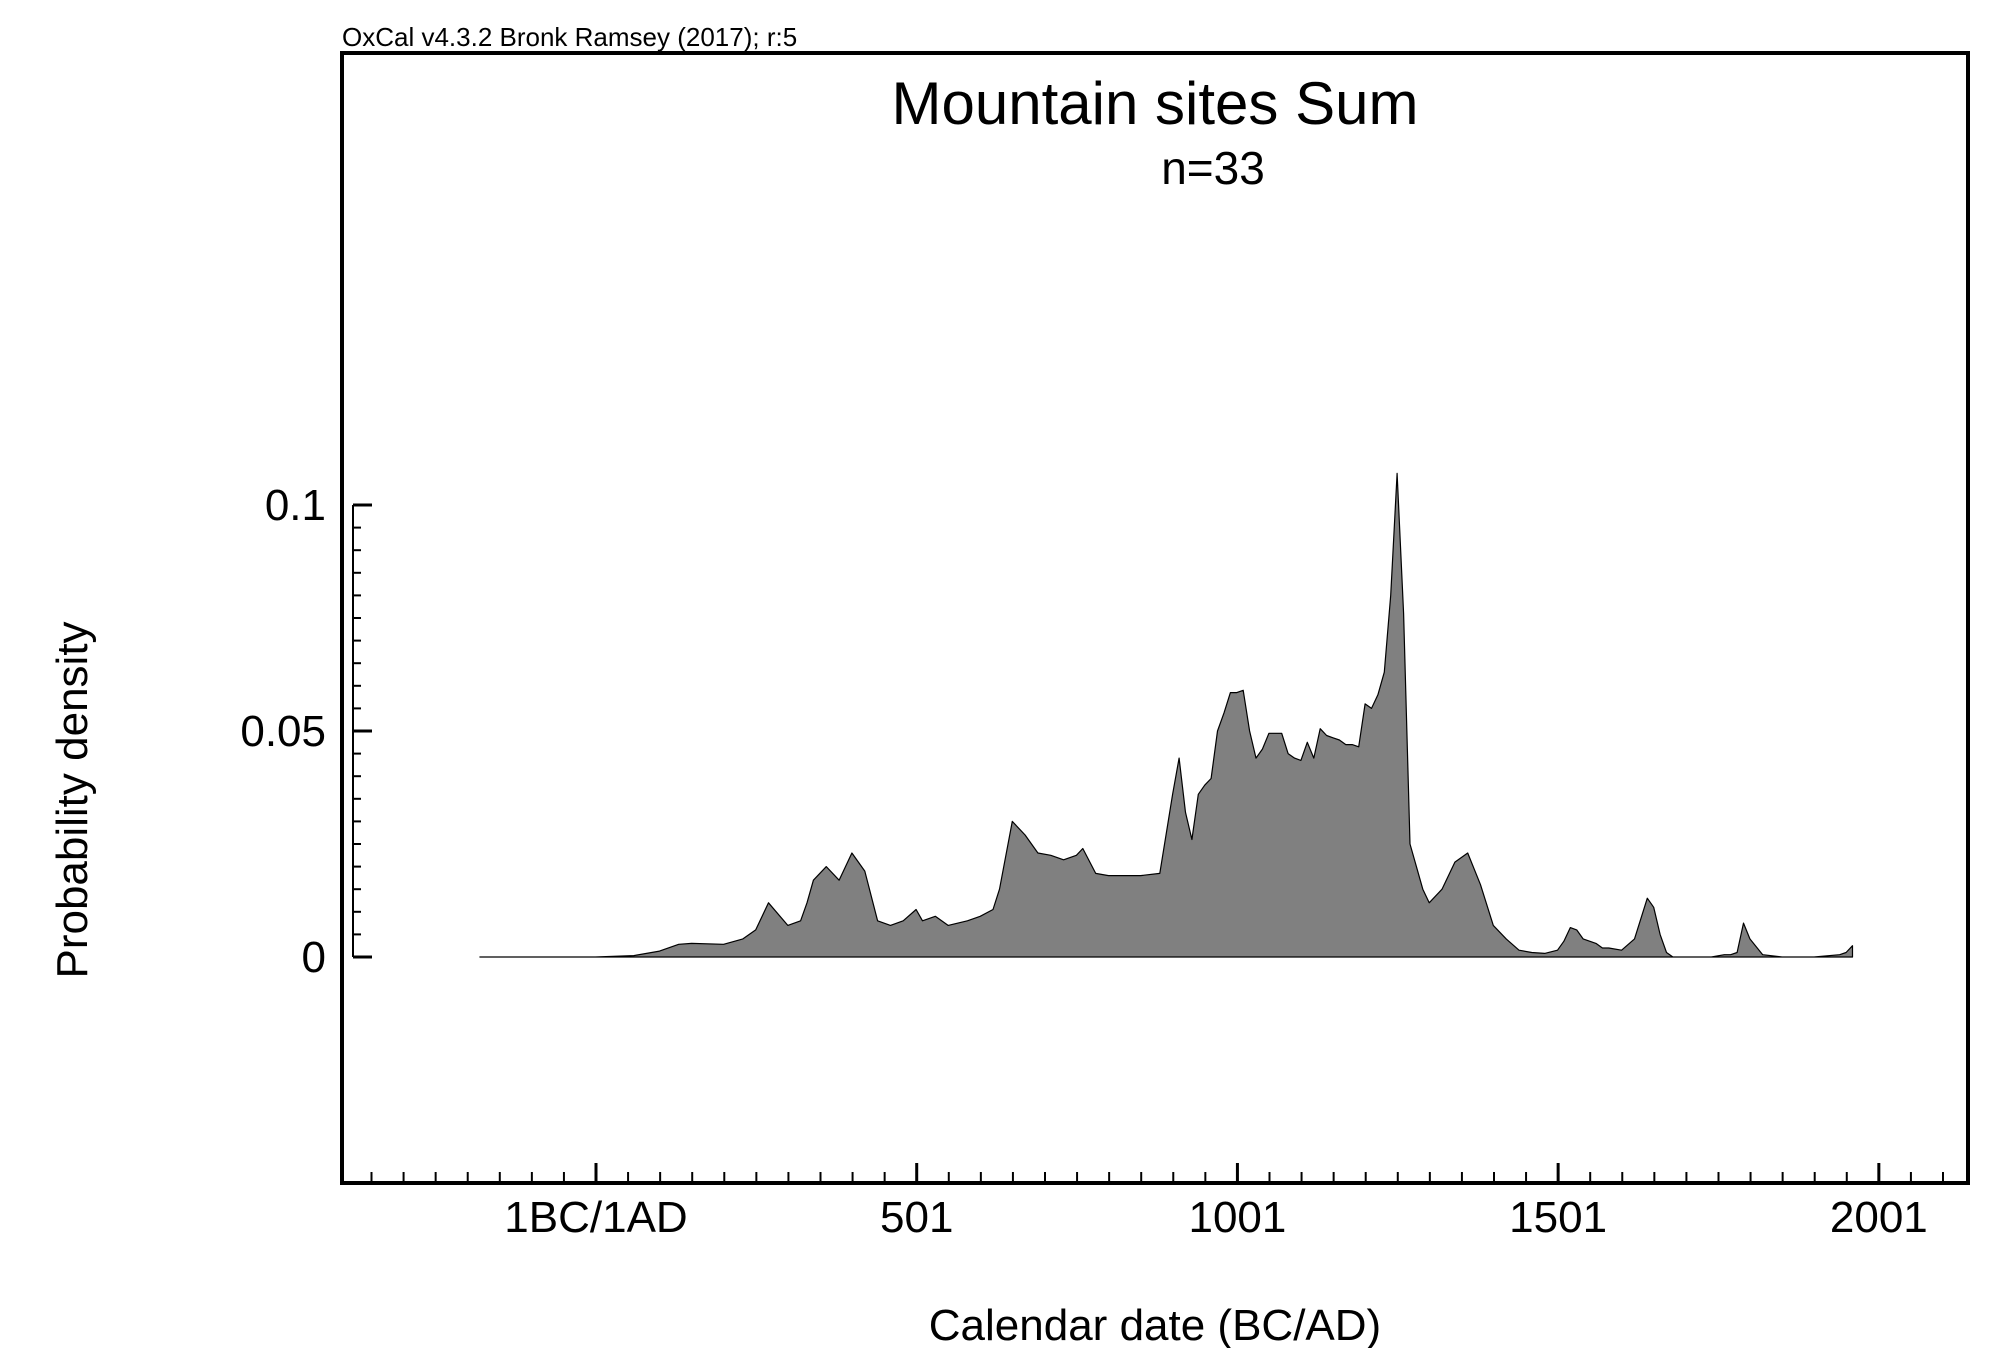 The image size is (2000, 1348). I want to click on chart-subtitle: n=33, so click(1213, 168).